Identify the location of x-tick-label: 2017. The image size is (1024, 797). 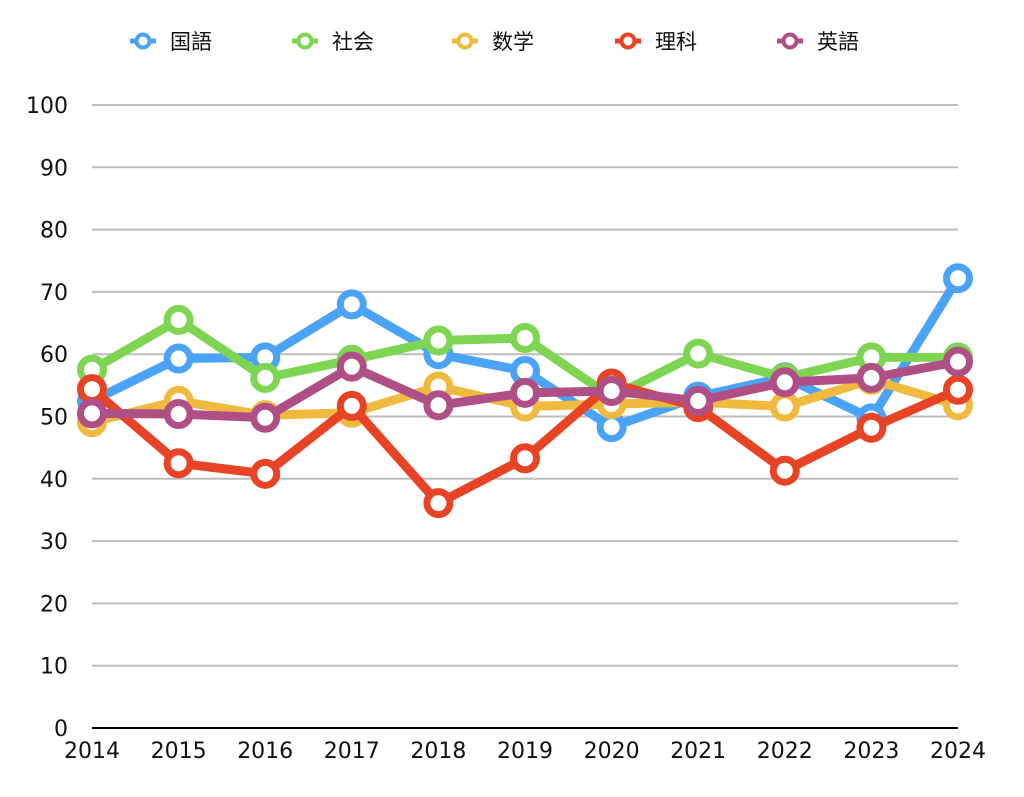
(352, 751).